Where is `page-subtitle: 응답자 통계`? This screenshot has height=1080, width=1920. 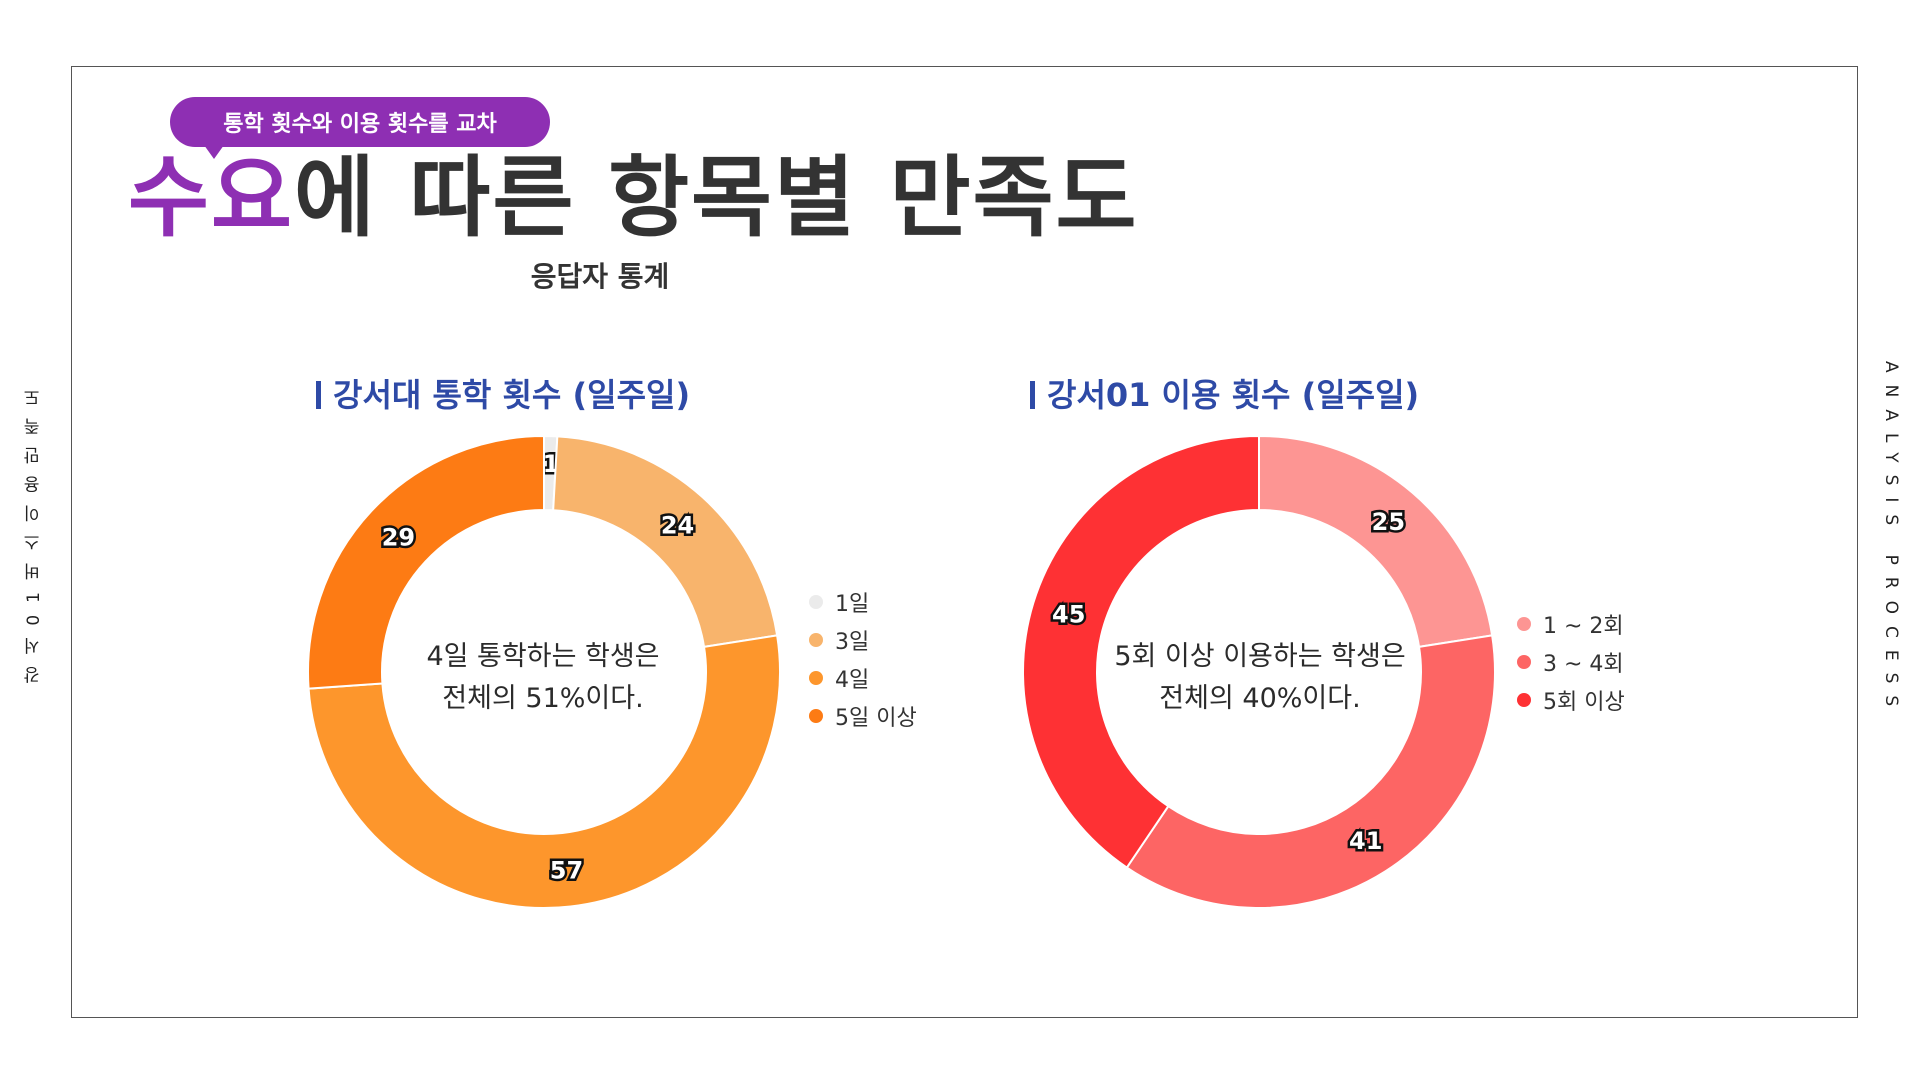
page-subtitle: 응답자 통계 is located at coordinates (600, 276).